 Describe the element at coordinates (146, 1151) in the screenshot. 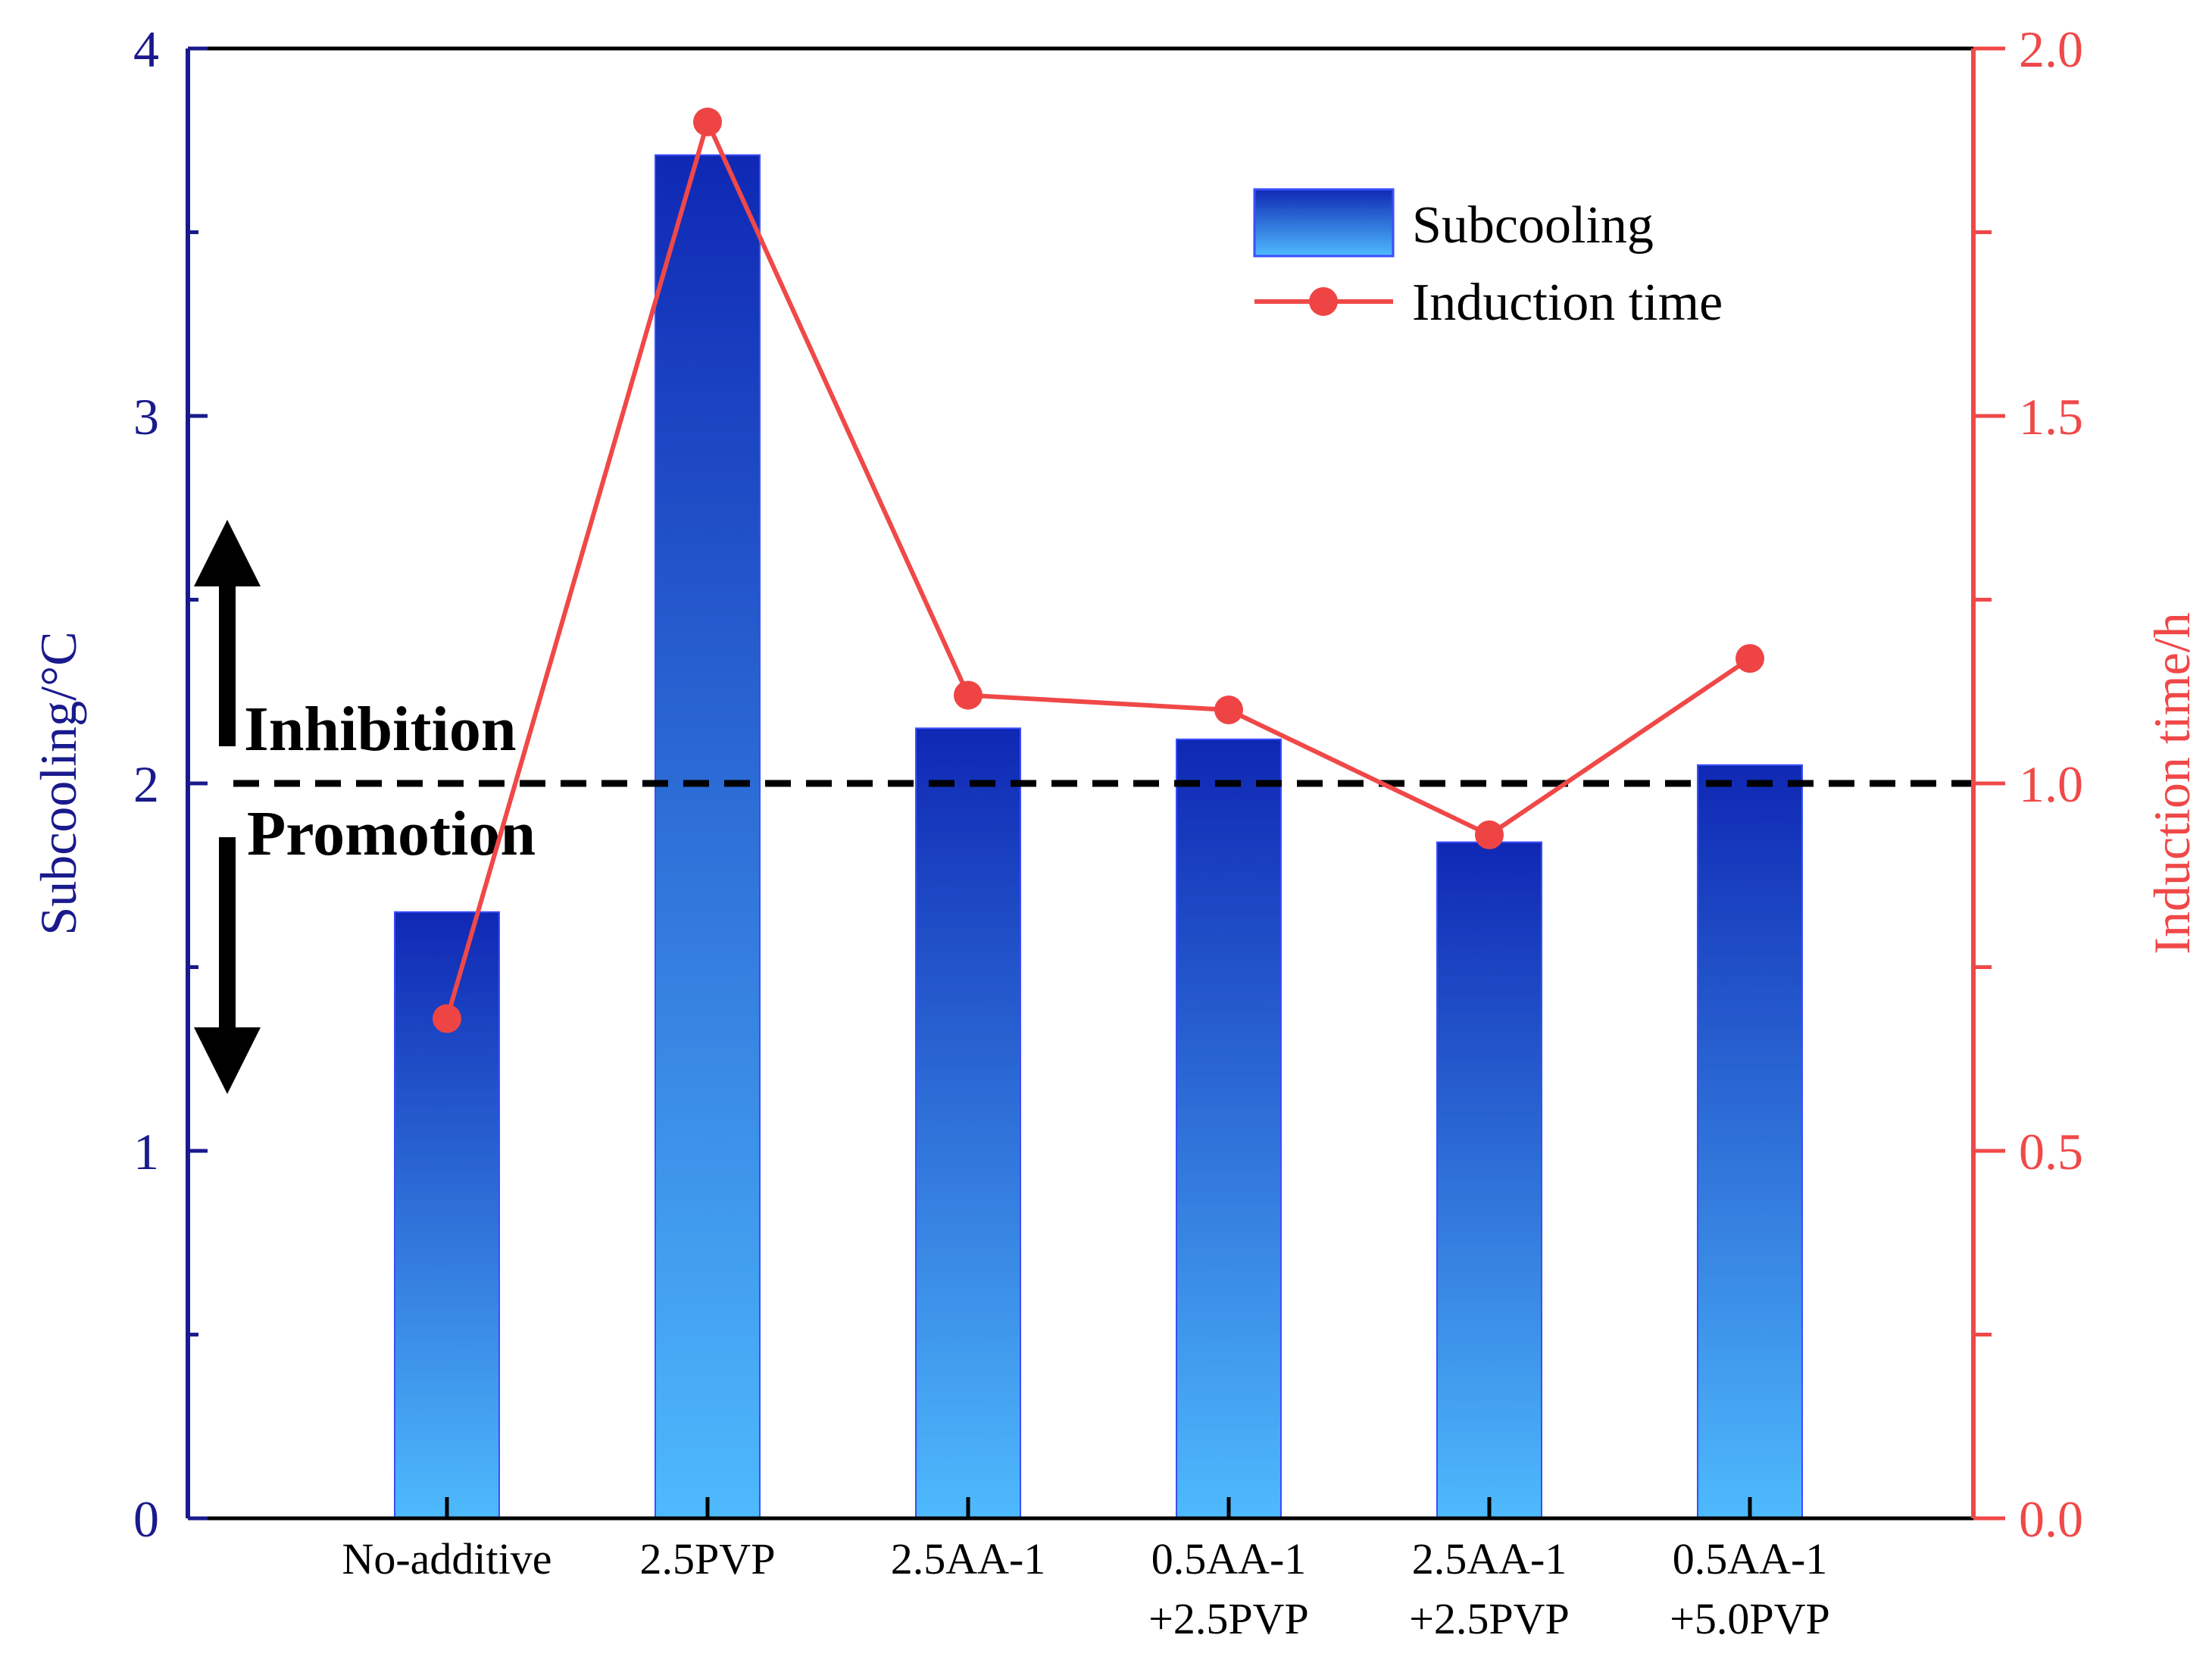

I see `left-tick-label: 1` at that location.